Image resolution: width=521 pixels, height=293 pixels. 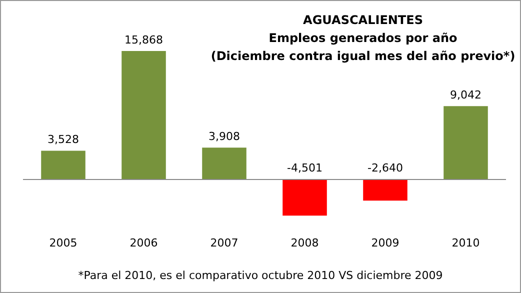 I want to click on data-label: 9,042, so click(x=466, y=95).